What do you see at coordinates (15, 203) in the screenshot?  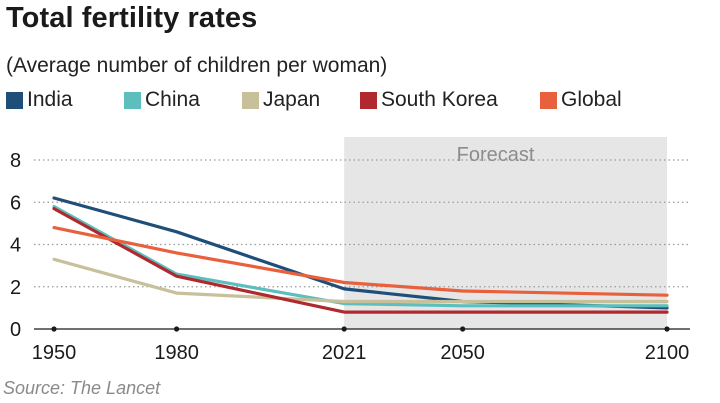 I see `y-tick-label: 6` at bounding box center [15, 203].